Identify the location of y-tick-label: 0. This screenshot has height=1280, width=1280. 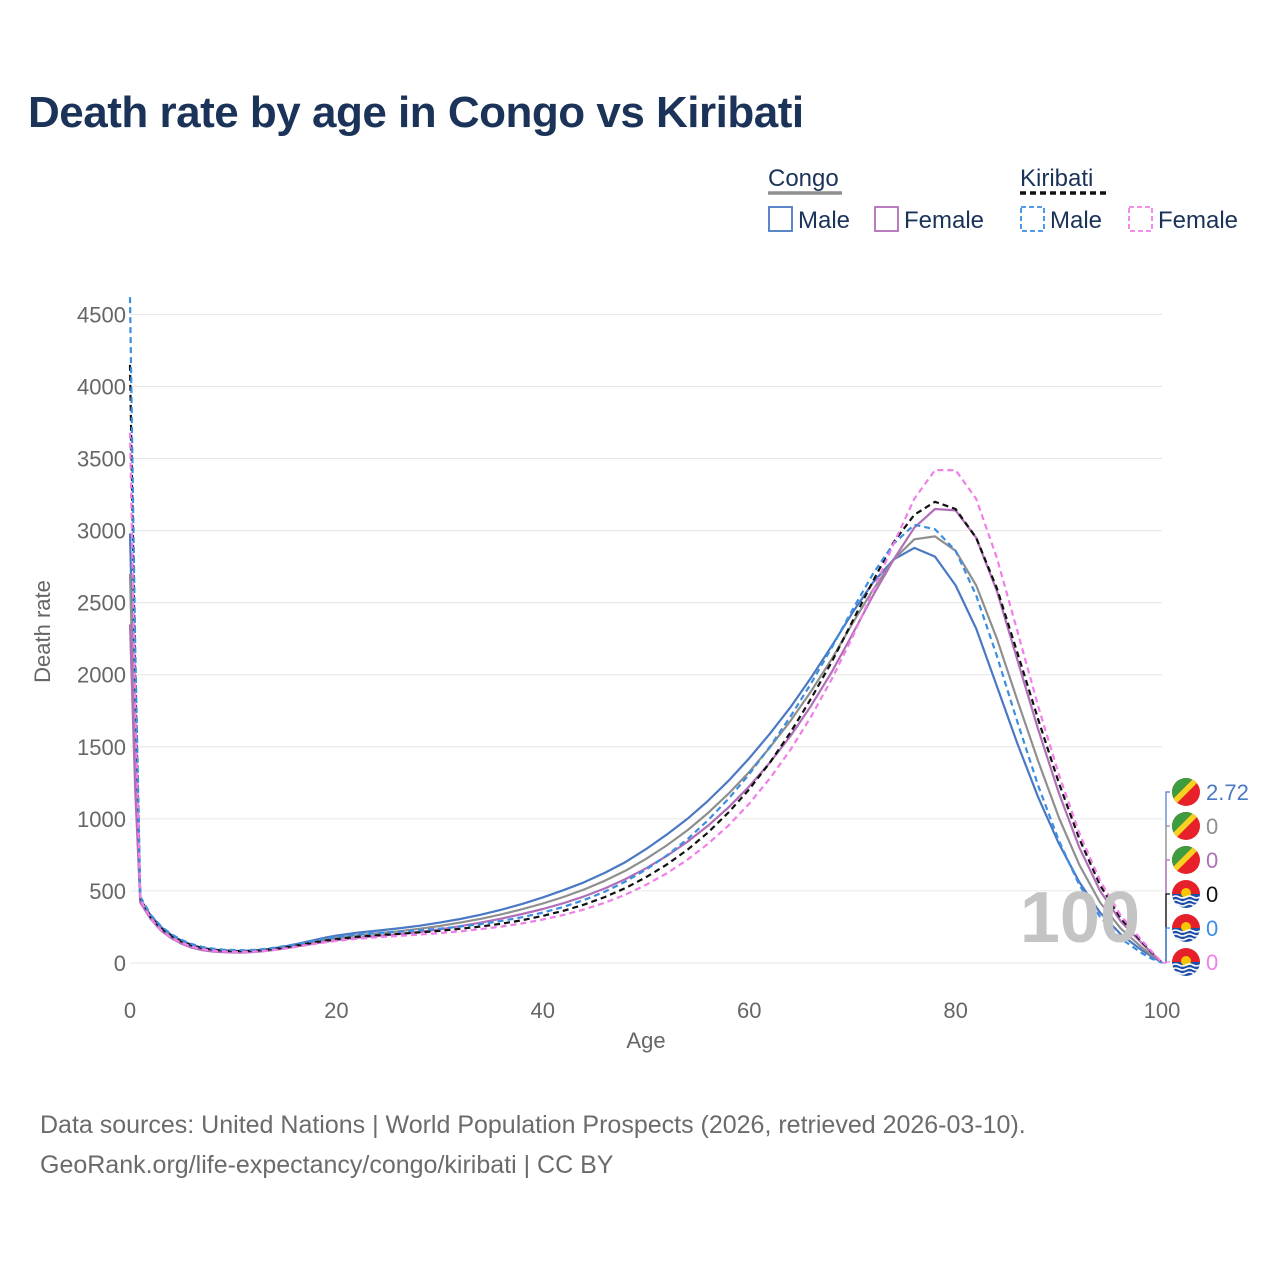
(120, 963).